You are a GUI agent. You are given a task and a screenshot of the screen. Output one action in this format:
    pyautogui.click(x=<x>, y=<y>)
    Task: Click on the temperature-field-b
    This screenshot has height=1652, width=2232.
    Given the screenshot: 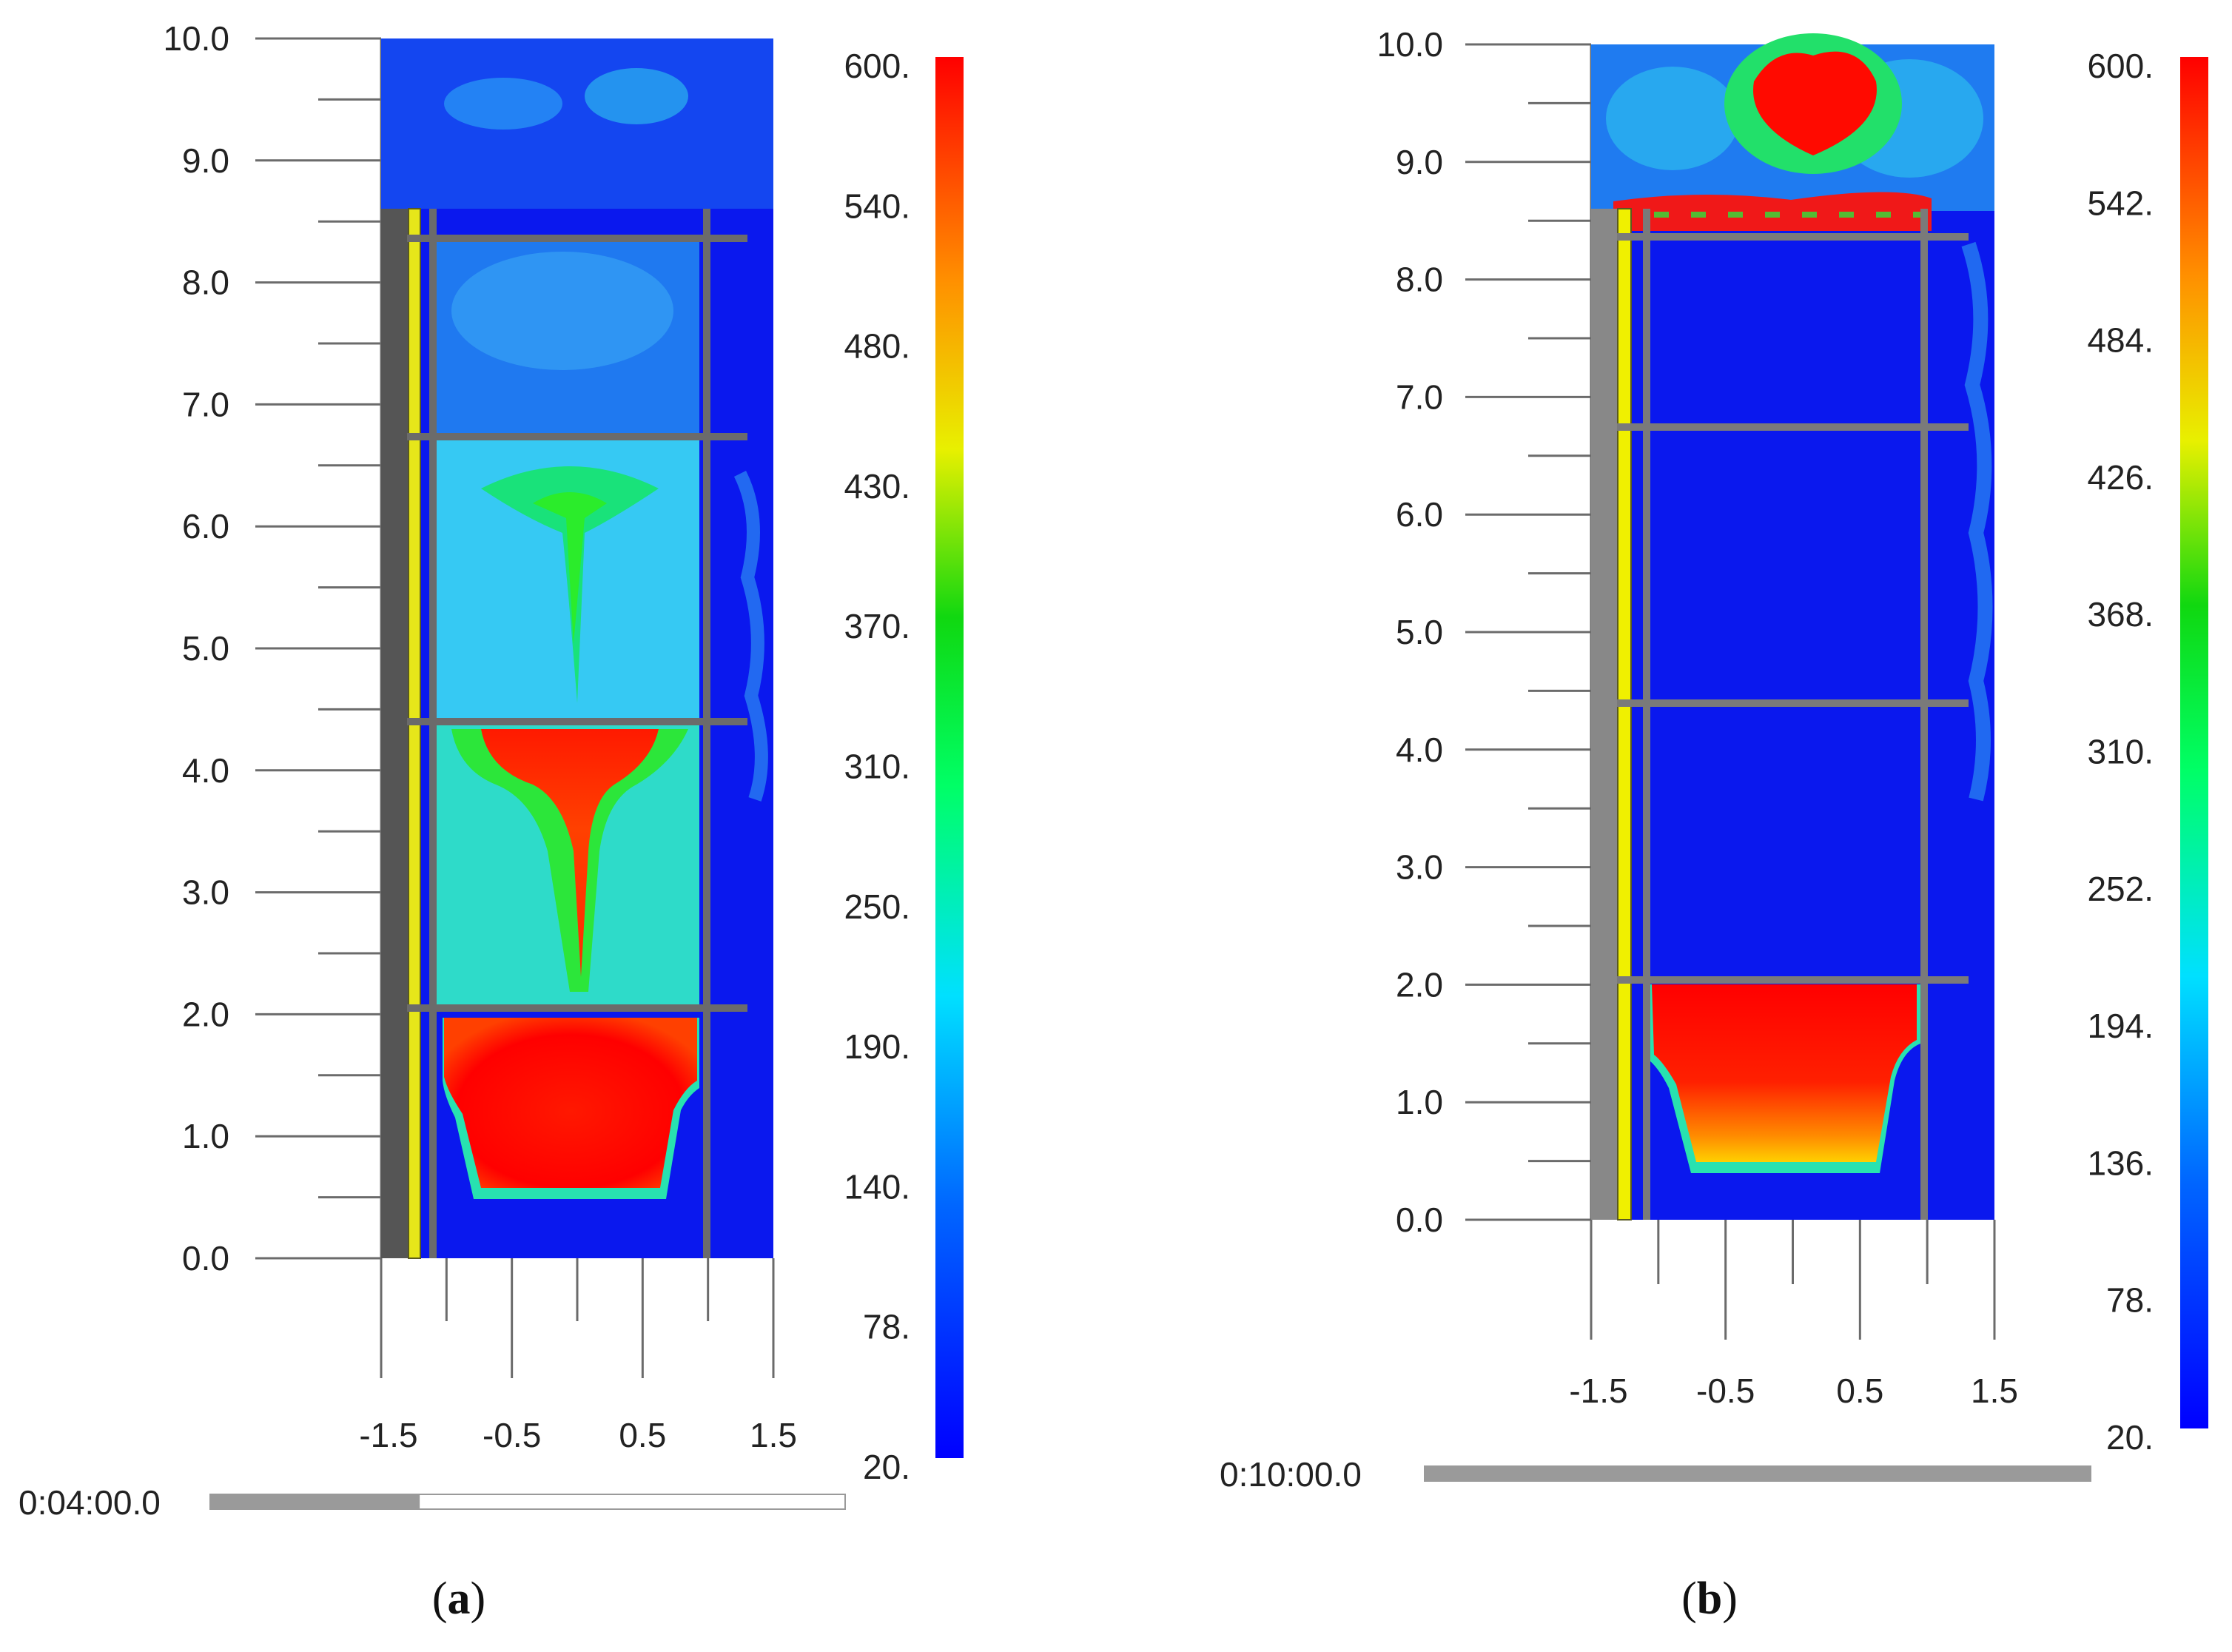 What is the action you would take?
    pyautogui.click(x=1792, y=626)
    